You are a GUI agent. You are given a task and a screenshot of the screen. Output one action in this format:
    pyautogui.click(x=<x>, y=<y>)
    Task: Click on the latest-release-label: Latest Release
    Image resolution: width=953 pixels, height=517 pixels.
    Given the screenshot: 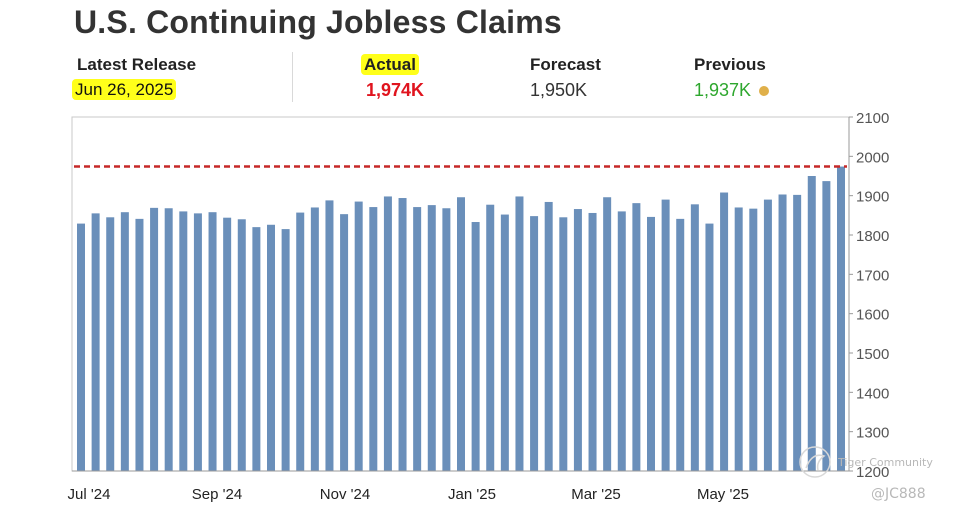 What is the action you would take?
    pyautogui.click(x=137, y=64)
    